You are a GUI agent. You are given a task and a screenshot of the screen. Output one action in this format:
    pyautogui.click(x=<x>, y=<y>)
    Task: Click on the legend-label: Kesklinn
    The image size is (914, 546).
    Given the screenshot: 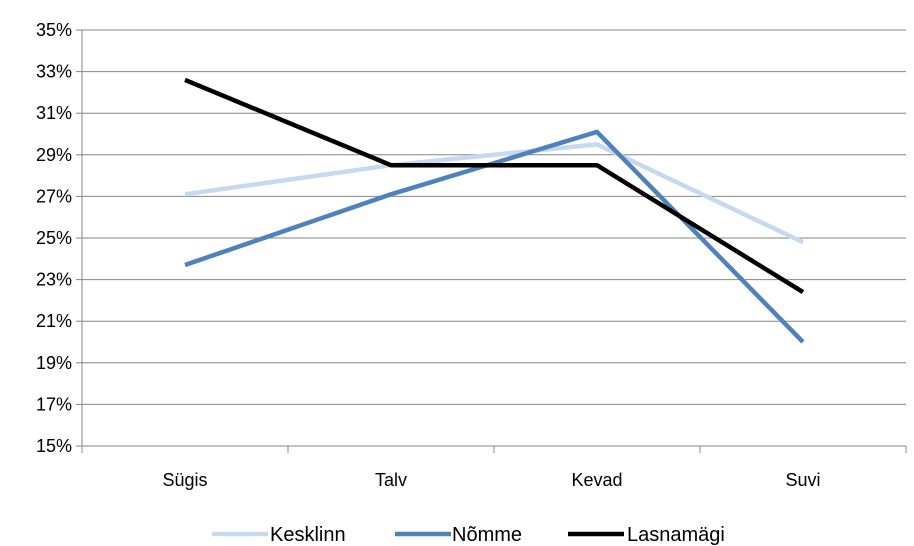 What is the action you would take?
    pyautogui.click(x=308, y=535)
    